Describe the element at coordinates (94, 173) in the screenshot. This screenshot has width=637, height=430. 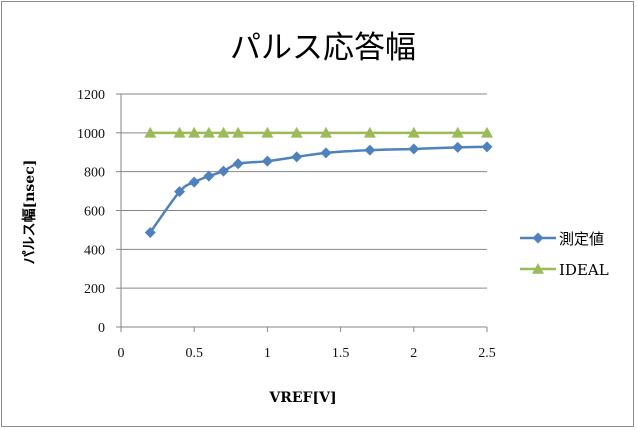
I see `y-tick-label: 800` at that location.